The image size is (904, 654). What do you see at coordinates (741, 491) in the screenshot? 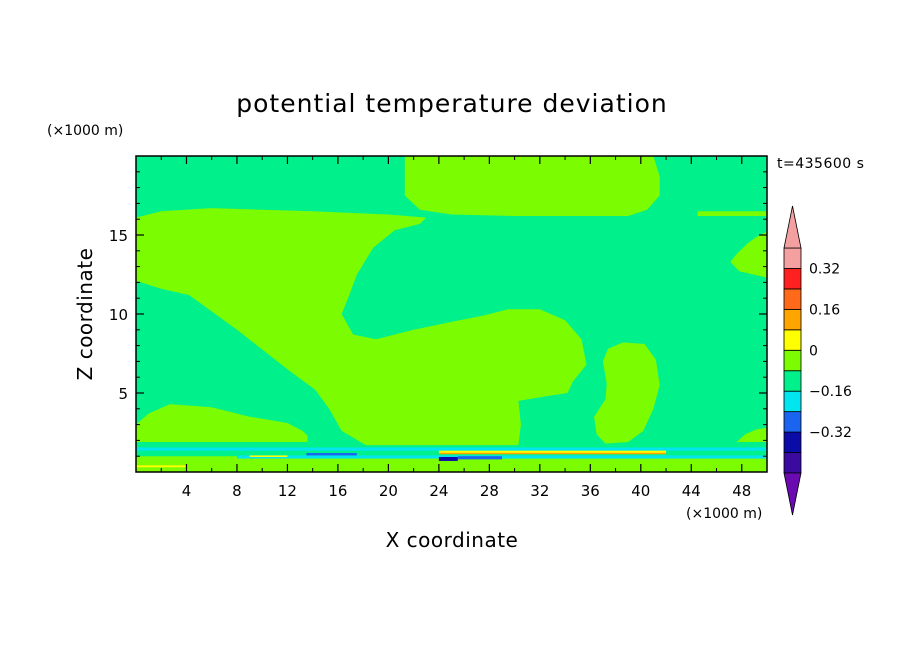
I see `x-tick-label: 48` at bounding box center [741, 491].